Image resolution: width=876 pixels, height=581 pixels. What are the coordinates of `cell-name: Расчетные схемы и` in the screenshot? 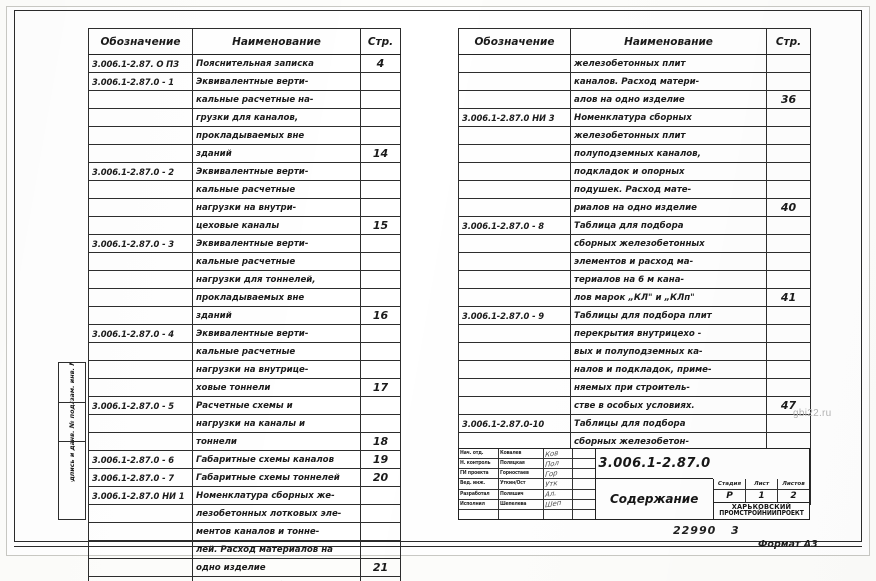 It's located at (276, 405).